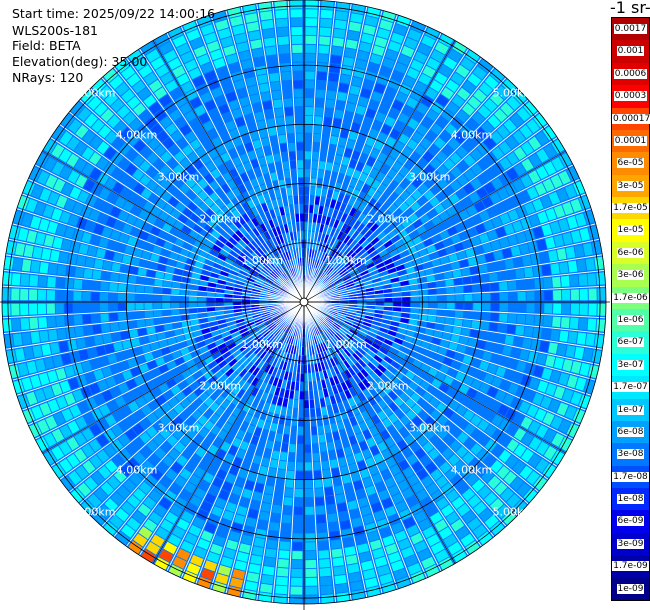 The height and width of the screenshot is (610, 650). I want to click on range-ring-label: 4.00km, so click(472, 469).